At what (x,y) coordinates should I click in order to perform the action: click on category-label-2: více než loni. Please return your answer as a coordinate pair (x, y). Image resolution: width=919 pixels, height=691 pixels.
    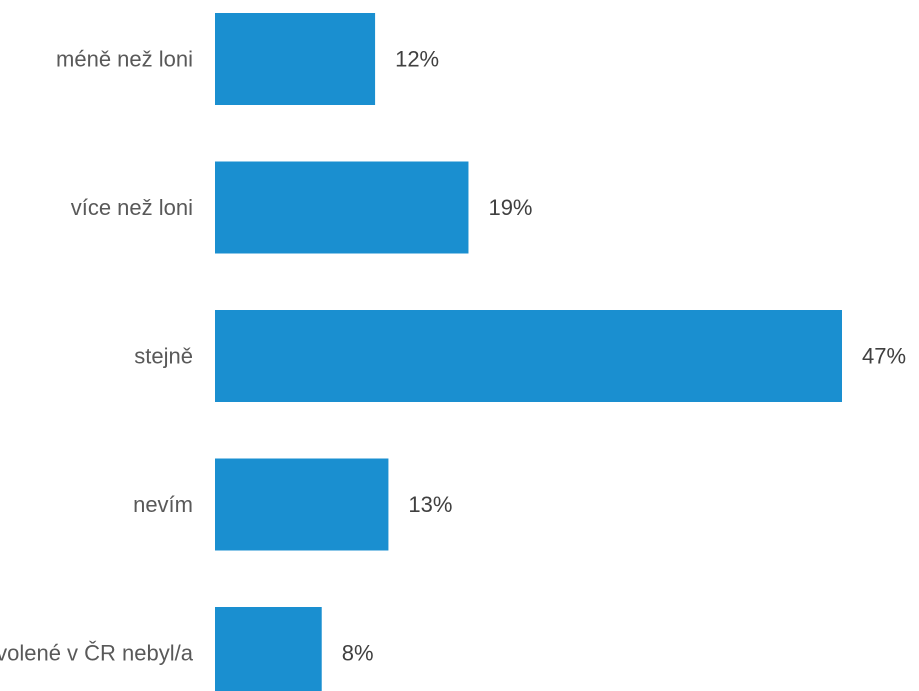
    Looking at the image, I should click on (132, 207).